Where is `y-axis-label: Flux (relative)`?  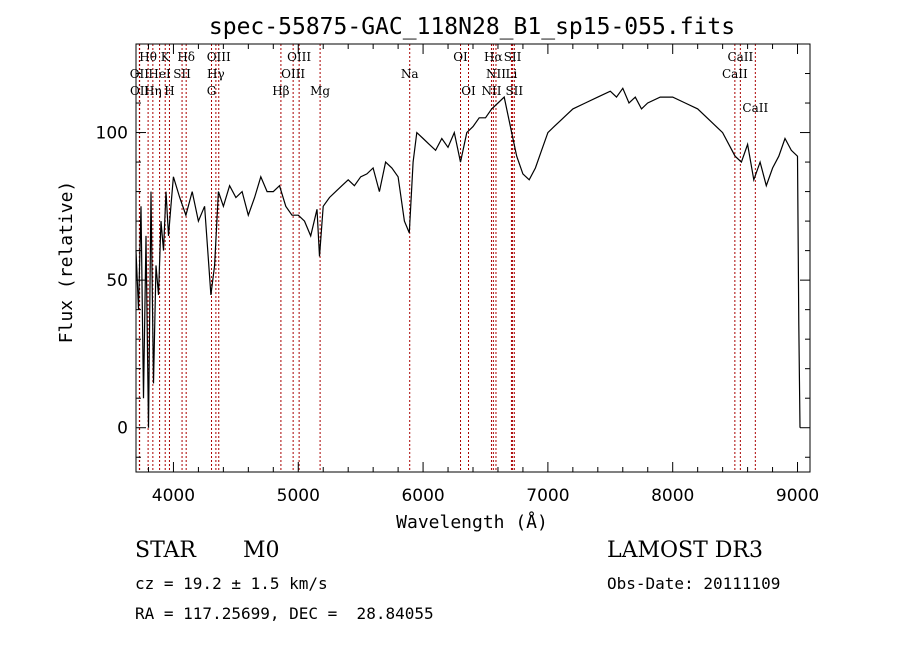 y-axis-label: Flux (relative) is located at coordinates (66, 262).